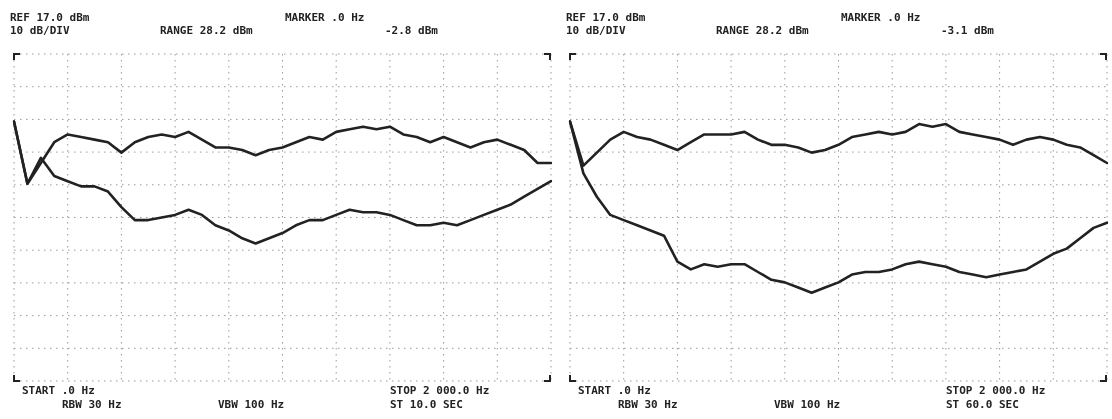  What do you see at coordinates (982, 404) in the screenshot?
I see `text: ST 60.0 SEC` at bounding box center [982, 404].